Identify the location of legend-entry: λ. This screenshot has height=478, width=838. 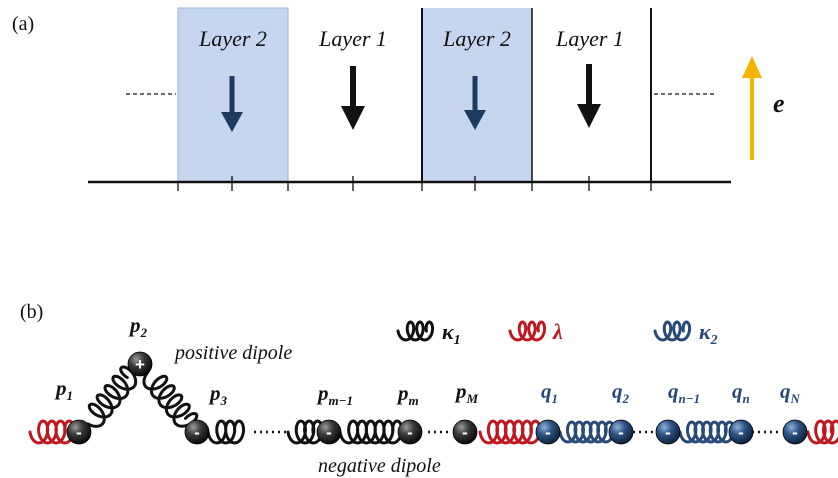
(535, 331).